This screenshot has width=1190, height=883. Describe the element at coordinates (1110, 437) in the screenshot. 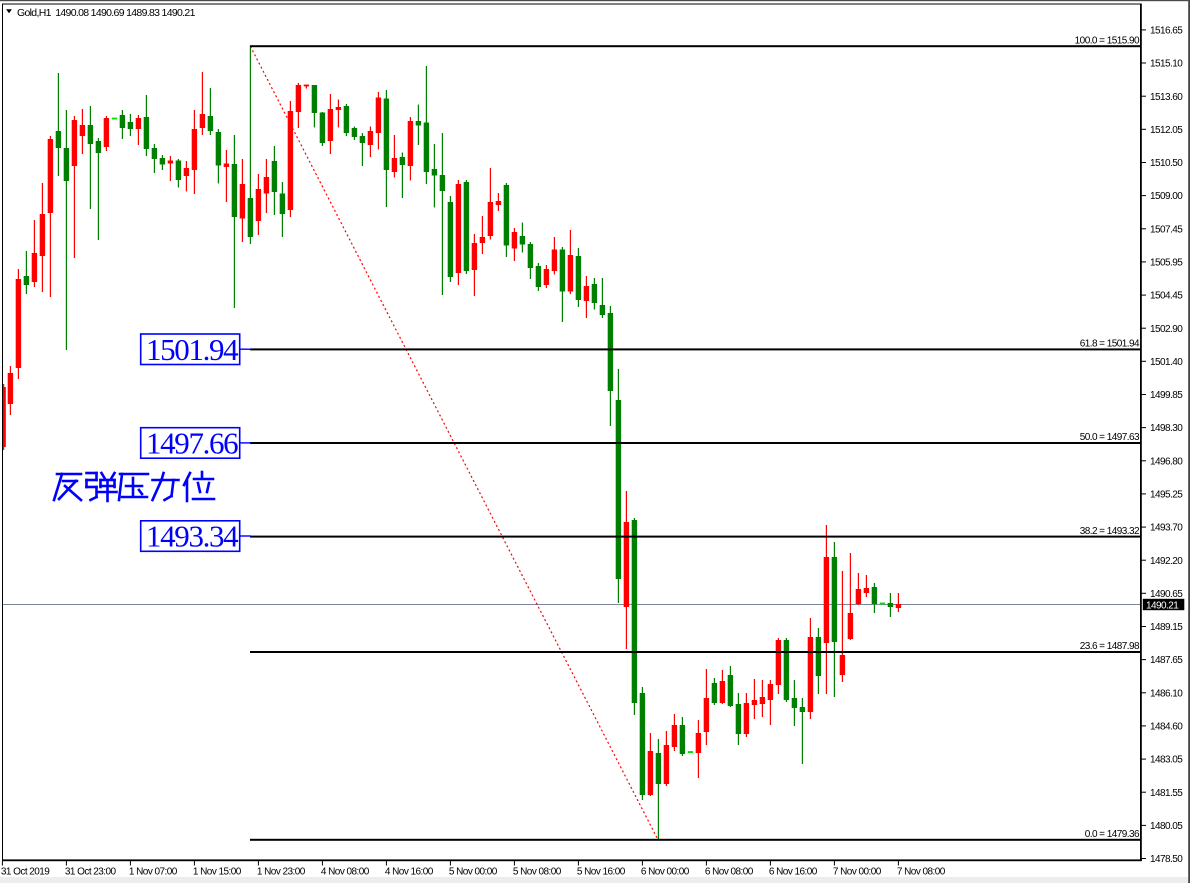

I see `svg-text: 50.0 = 1497.63` at that location.